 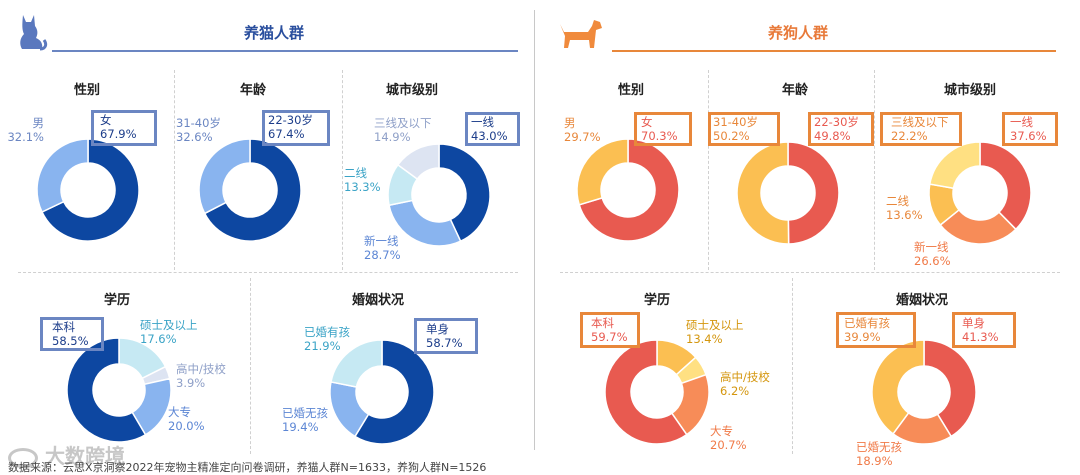 I want to click on slice-label: 单身 58.7%, so click(x=444, y=336).